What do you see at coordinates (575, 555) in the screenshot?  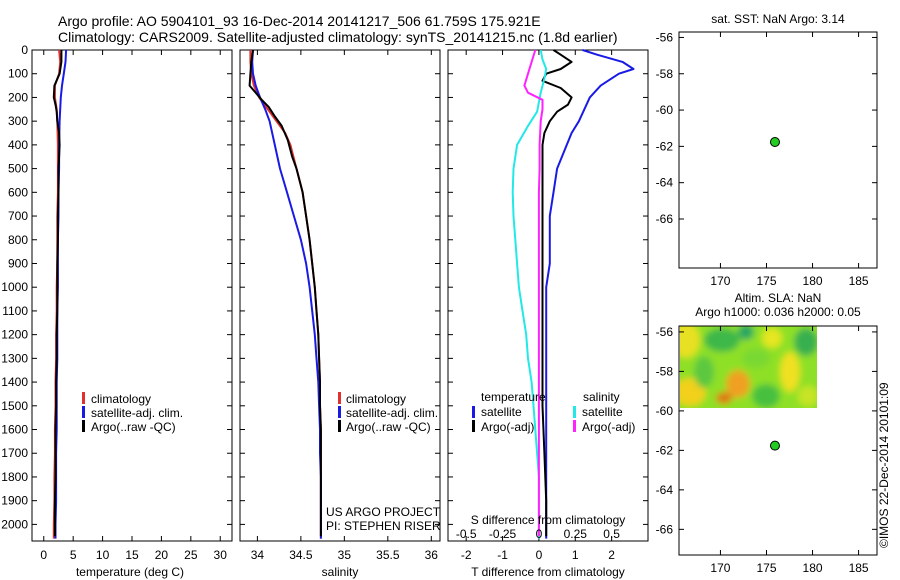 I see `difference-xtick-label: 1` at bounding box center [575, 555].